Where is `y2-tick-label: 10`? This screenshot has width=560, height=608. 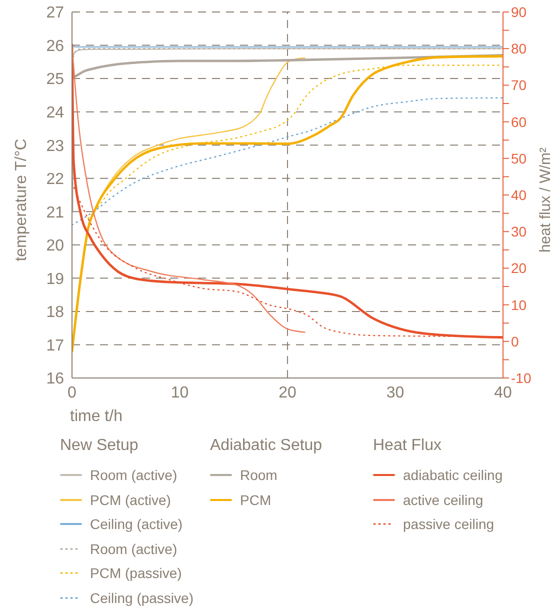
y2-tick-label: 10 is located at coordinates (519, 304).